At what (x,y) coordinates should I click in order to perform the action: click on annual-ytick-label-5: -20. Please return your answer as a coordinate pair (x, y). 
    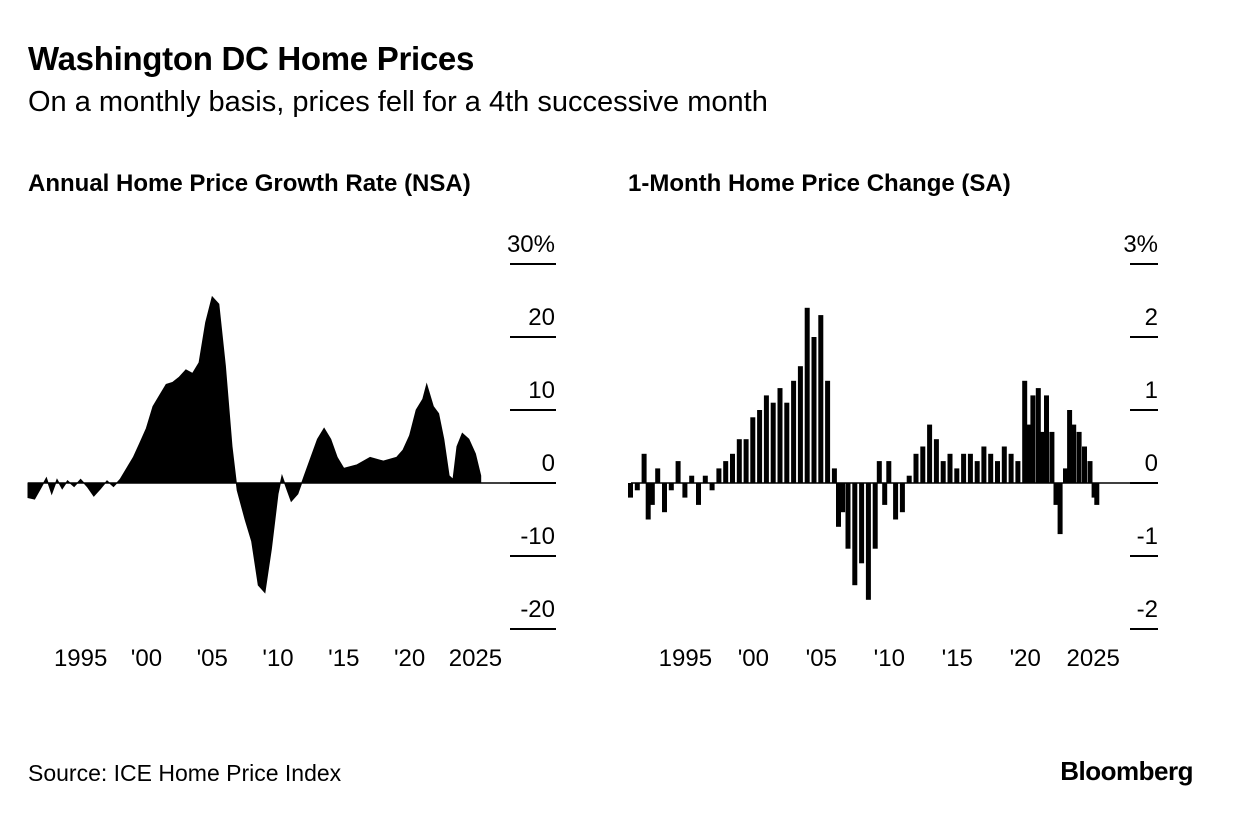
    Looking at the image, I should click on (537, 609).